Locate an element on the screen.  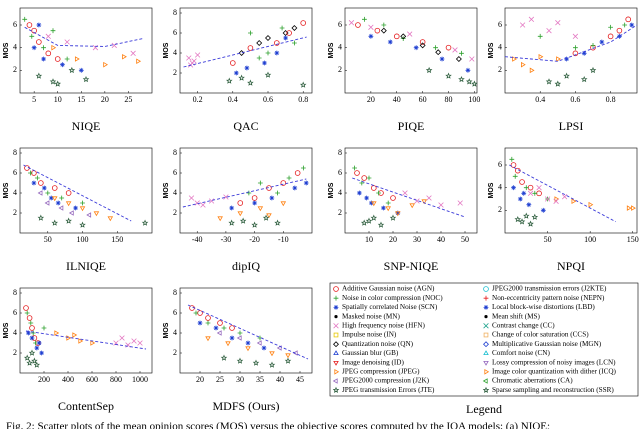
legend-label: Change of color saturation (CCS) is located at coordinates (540, 335).